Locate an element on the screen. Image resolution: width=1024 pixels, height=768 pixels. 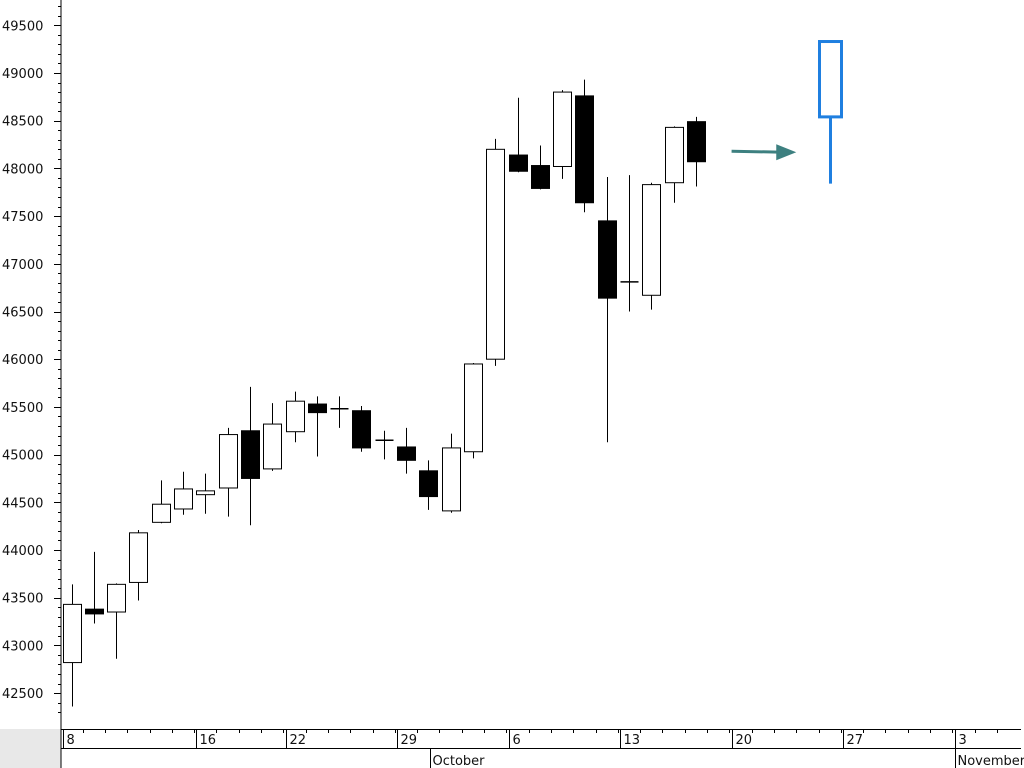
y-tick-label: 46500 is located at coordinates (22, 313).